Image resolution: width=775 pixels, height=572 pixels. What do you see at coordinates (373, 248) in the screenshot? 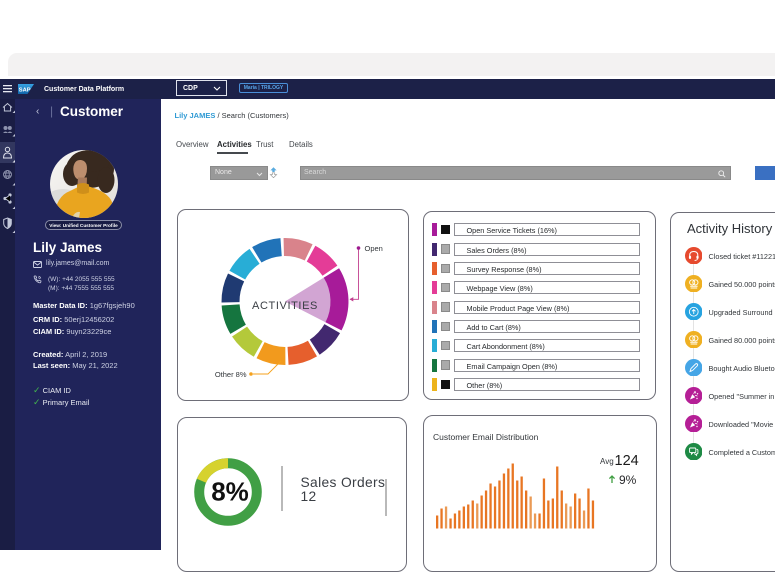
I see `svg-text: Open` at bounding box center [373, 248].